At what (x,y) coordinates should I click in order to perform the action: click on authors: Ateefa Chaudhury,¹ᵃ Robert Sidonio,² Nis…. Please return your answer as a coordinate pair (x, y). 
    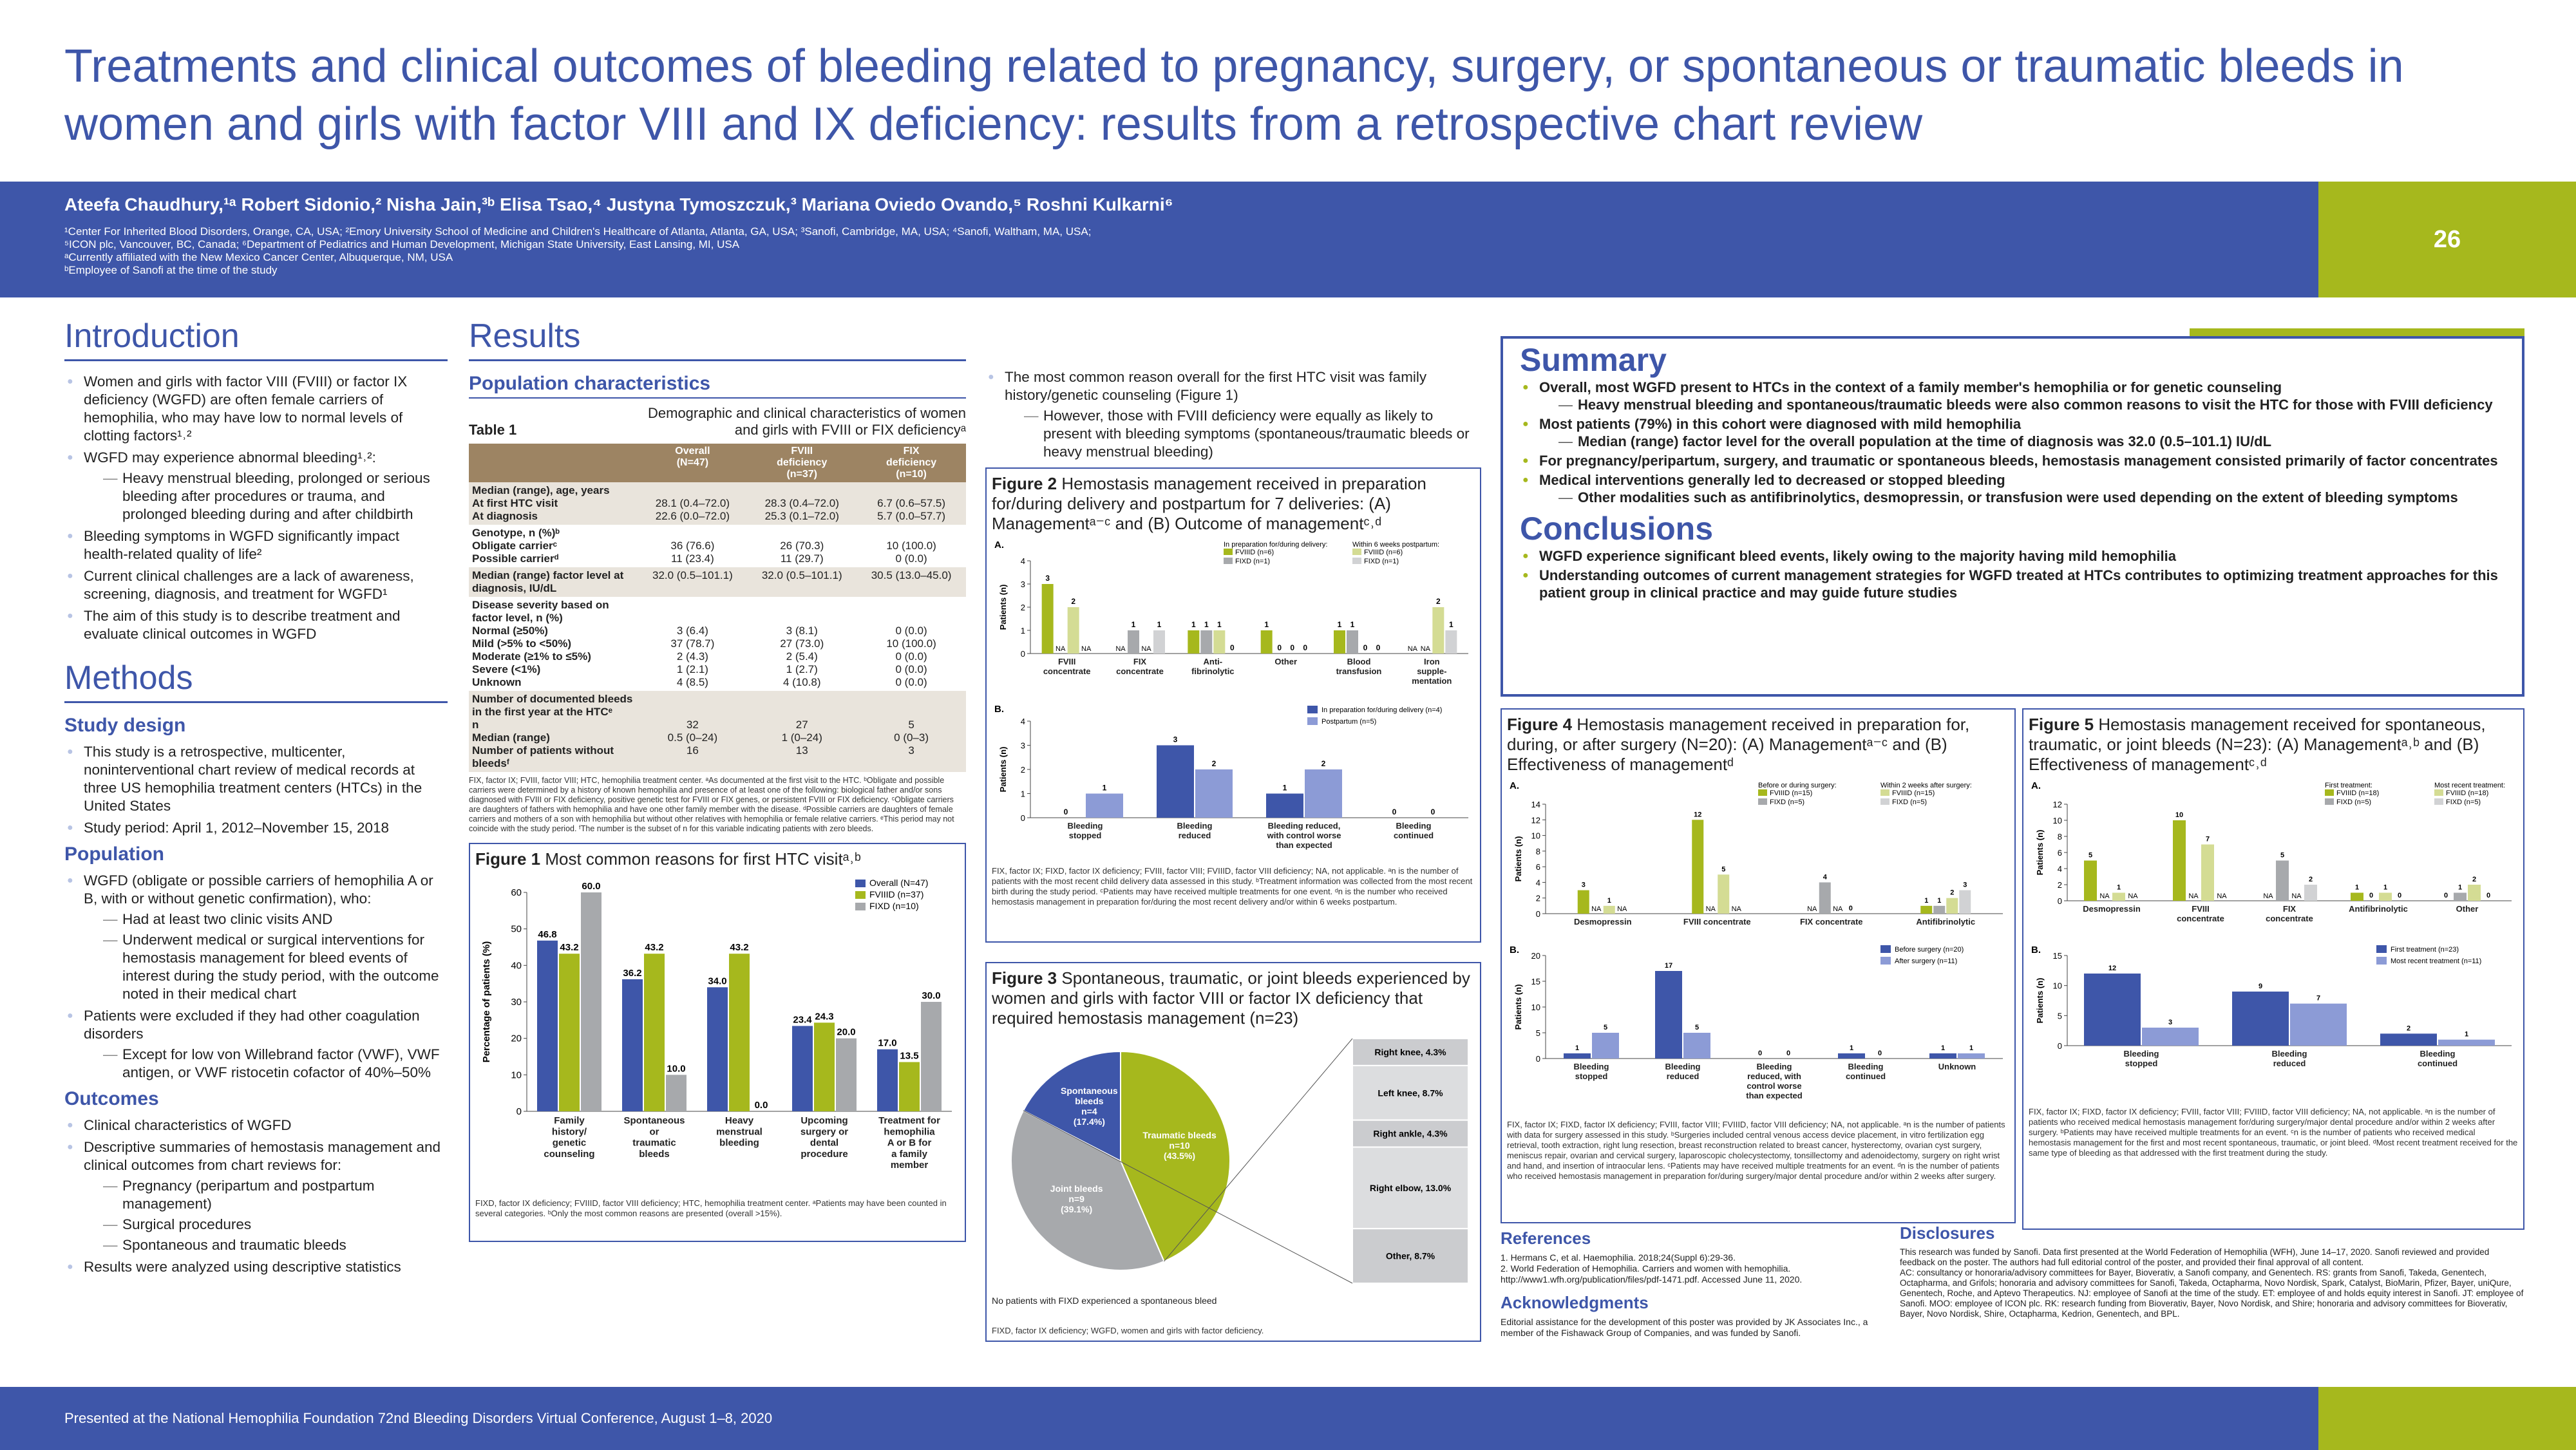
    Looking at the image, I should click on (619, 204).